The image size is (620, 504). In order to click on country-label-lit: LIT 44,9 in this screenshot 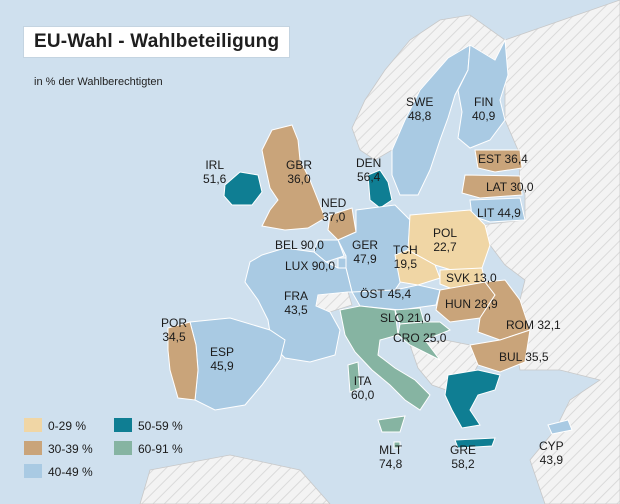, I will do `click(499, 213)`.